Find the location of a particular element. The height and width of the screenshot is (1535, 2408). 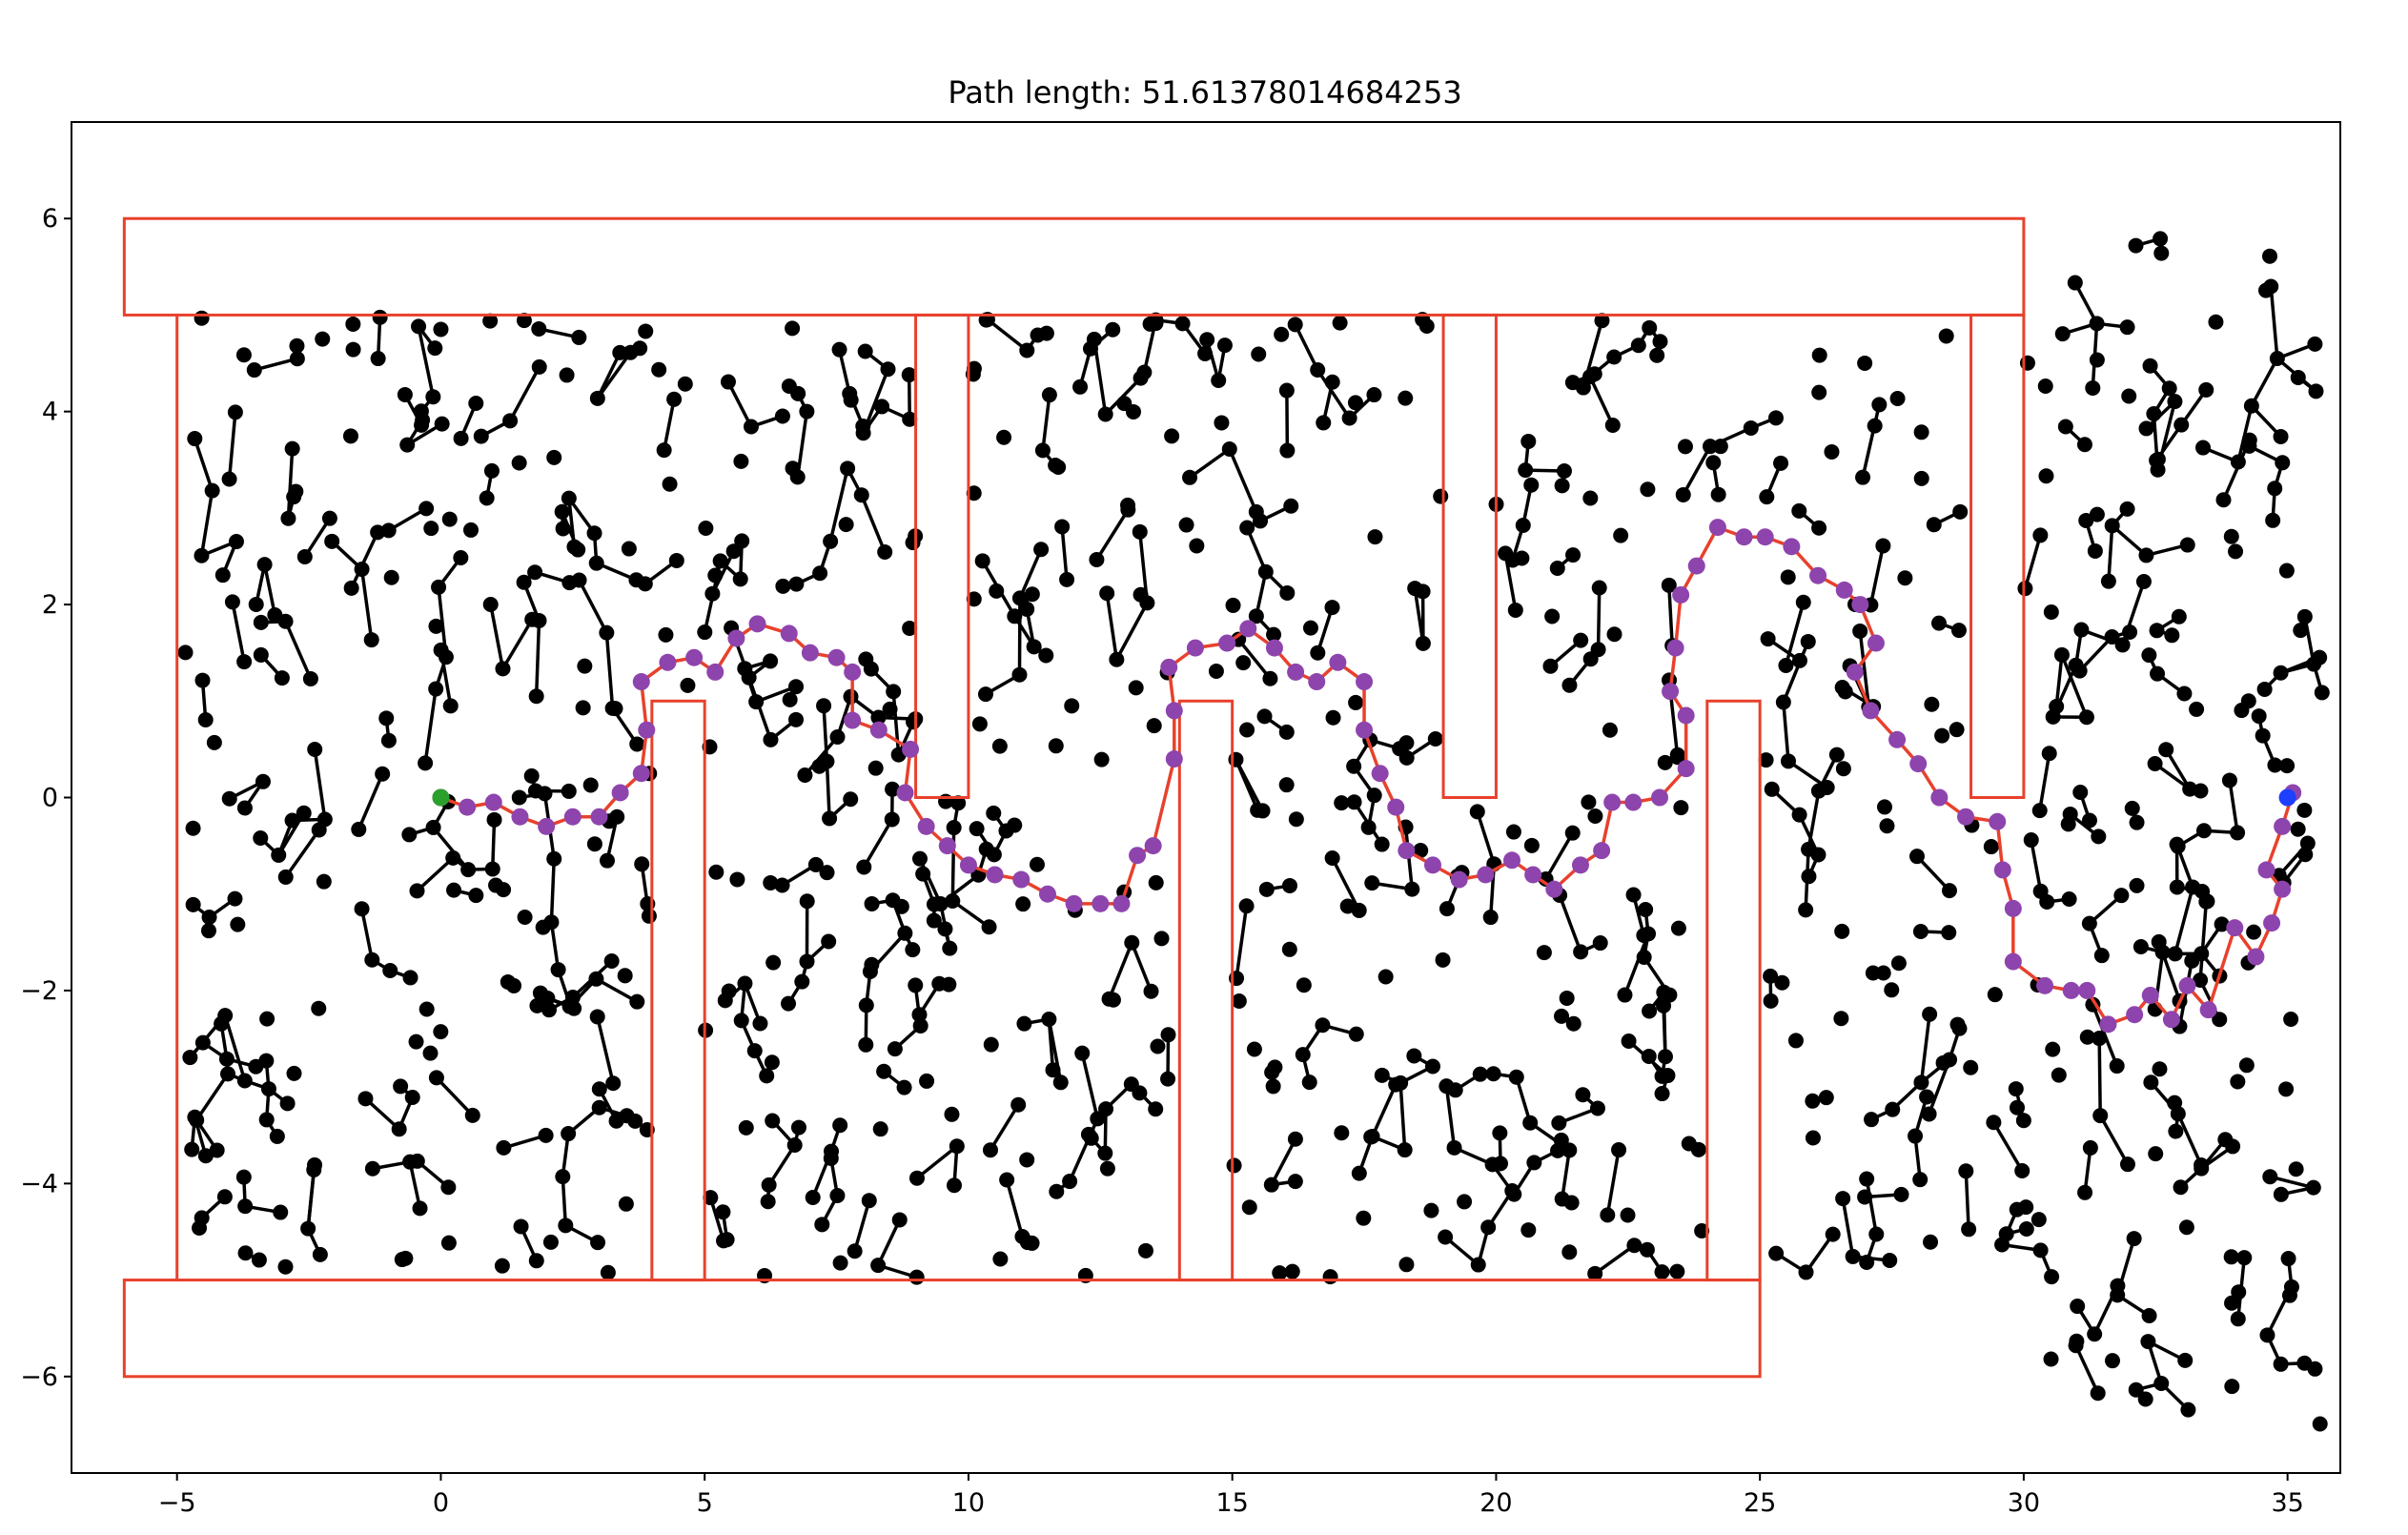

x-tick-label: 5 is located at coordinates (705, 1503).